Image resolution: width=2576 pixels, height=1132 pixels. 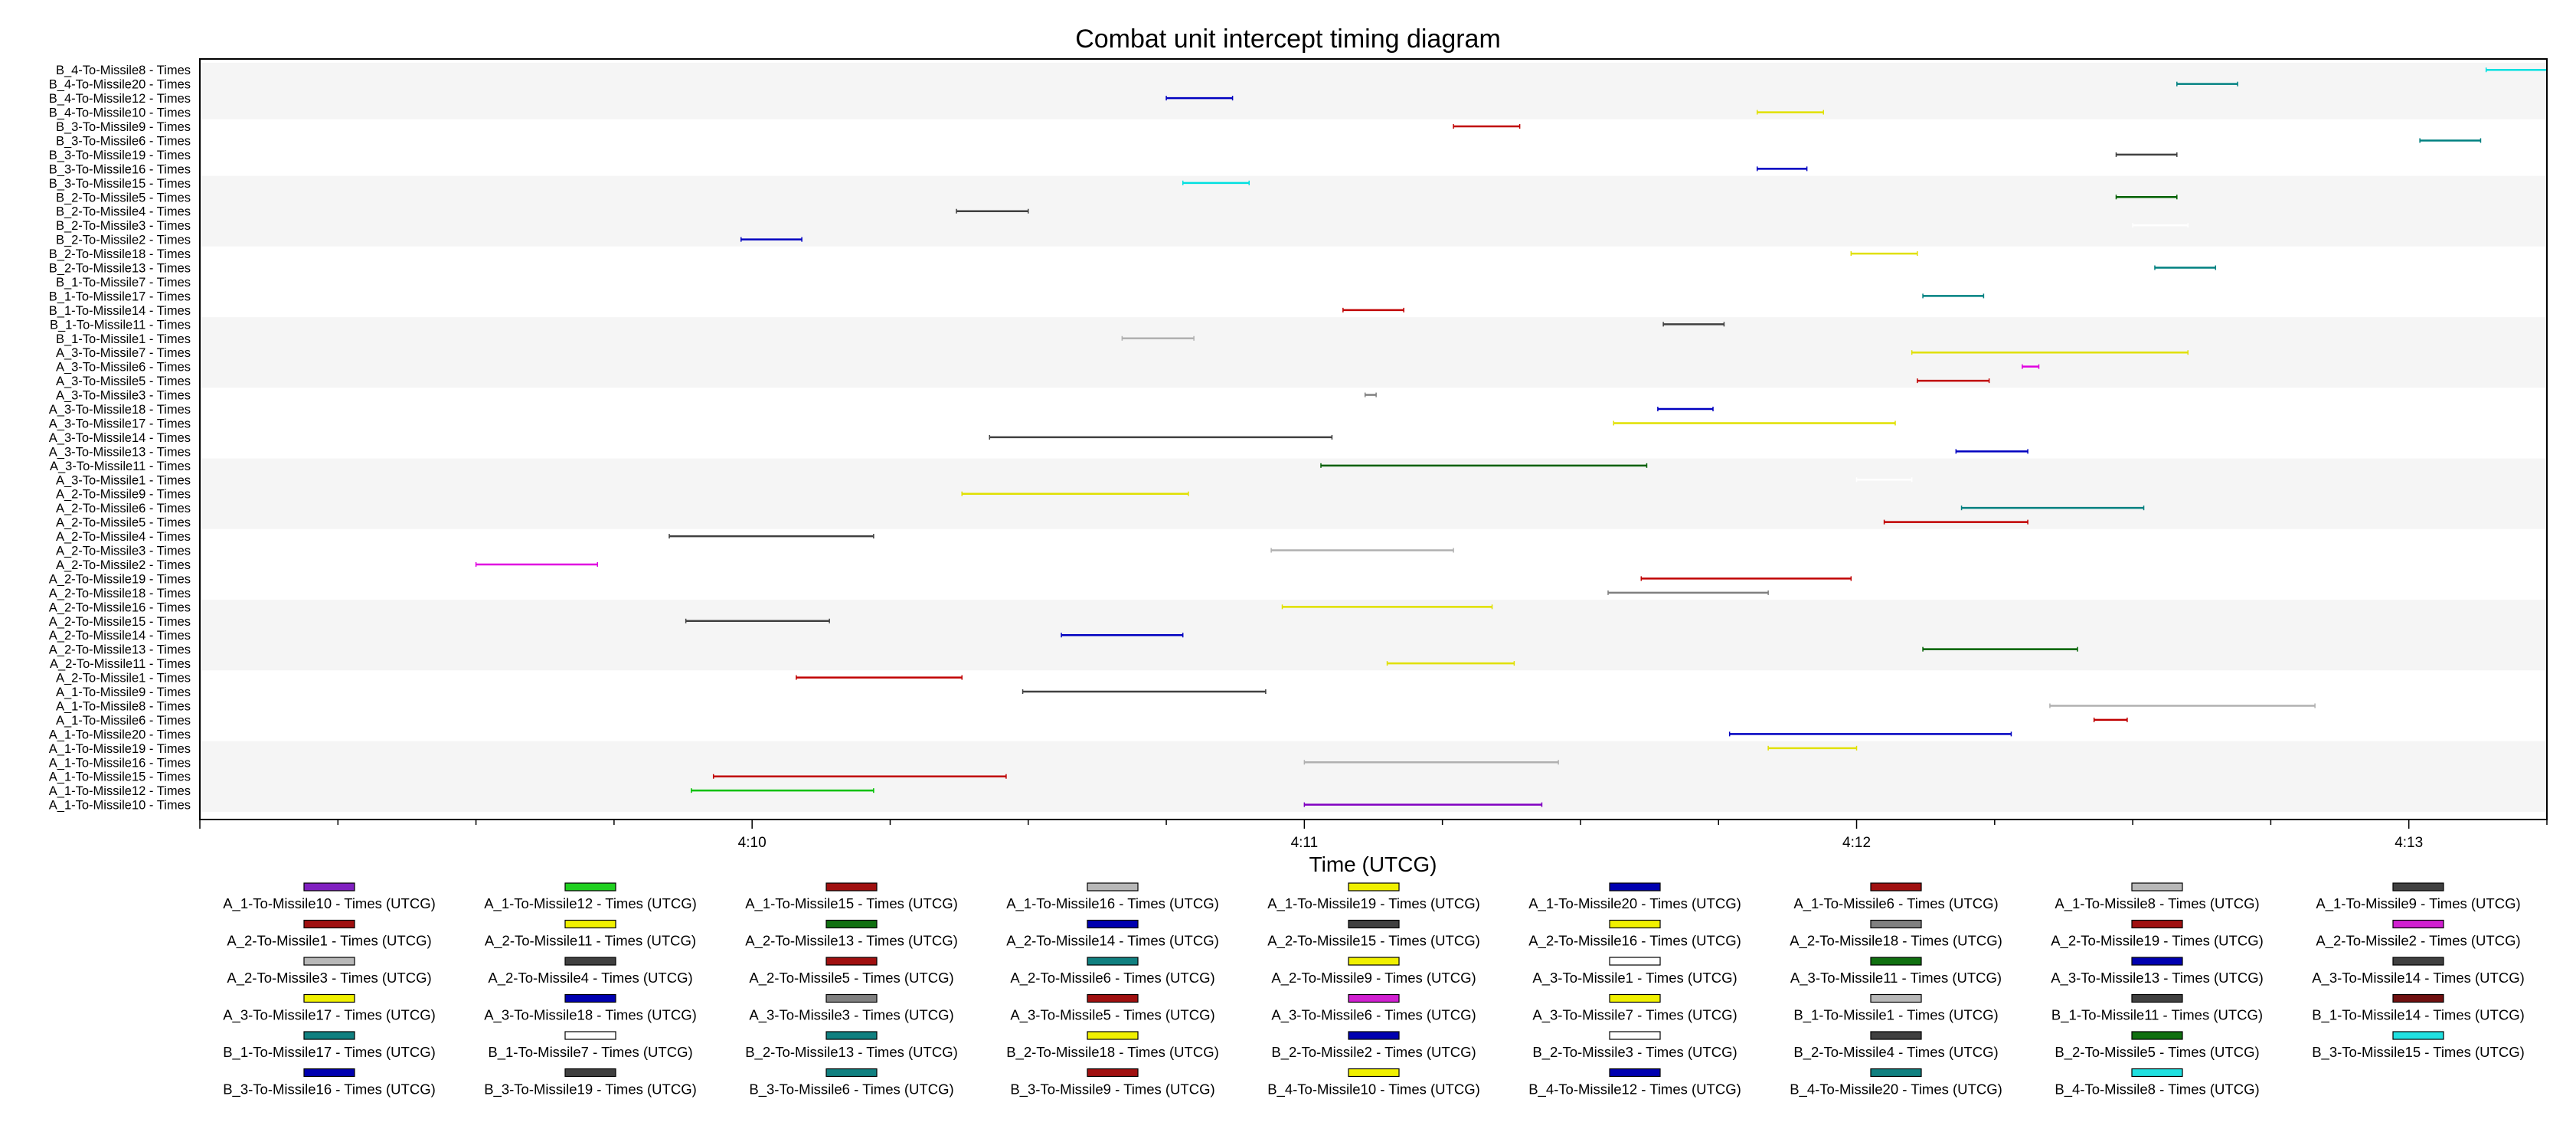 What do you see at coordinates (120, 85) in the screenshot?
I see `y-label-B_4-To-Missile20: B_4-To-Missile20 - Times` at bounding box center [120, 85].